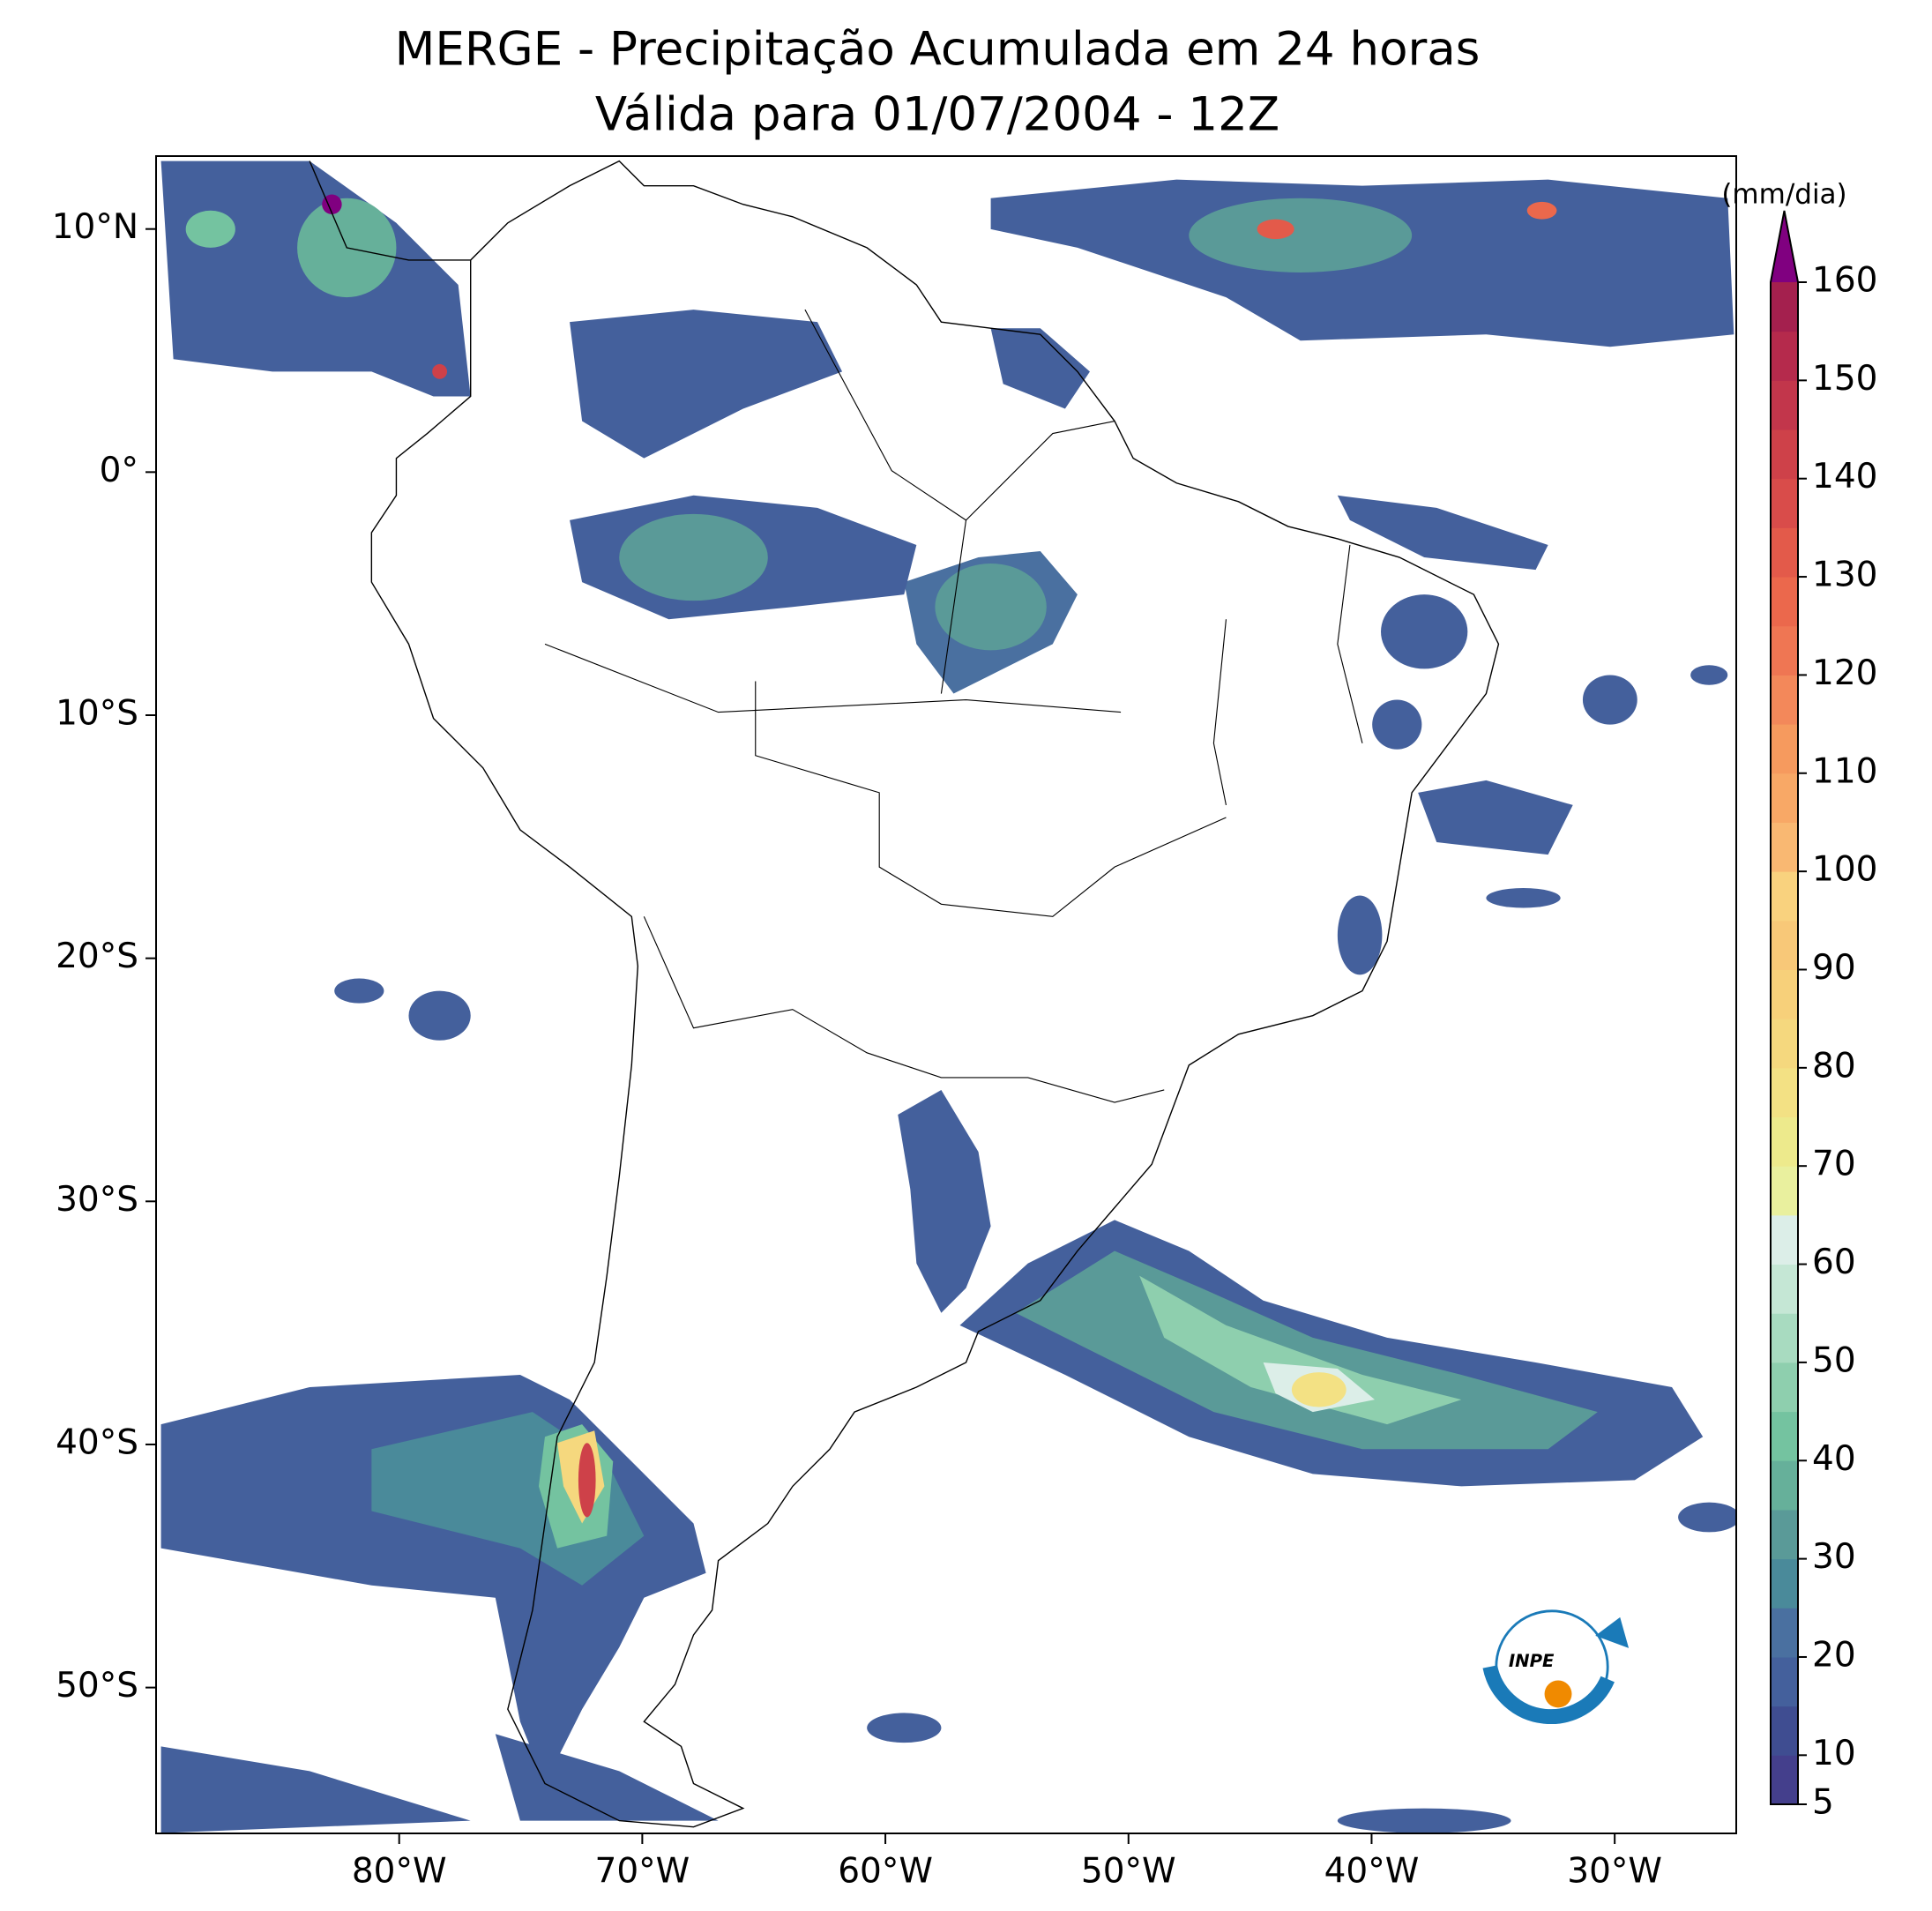 This screenshot has width=1932, height=1911. Describe the element at coordinates (1844, 477) in the screenshot. I see `colorbar-tick-label: 140` at that location.